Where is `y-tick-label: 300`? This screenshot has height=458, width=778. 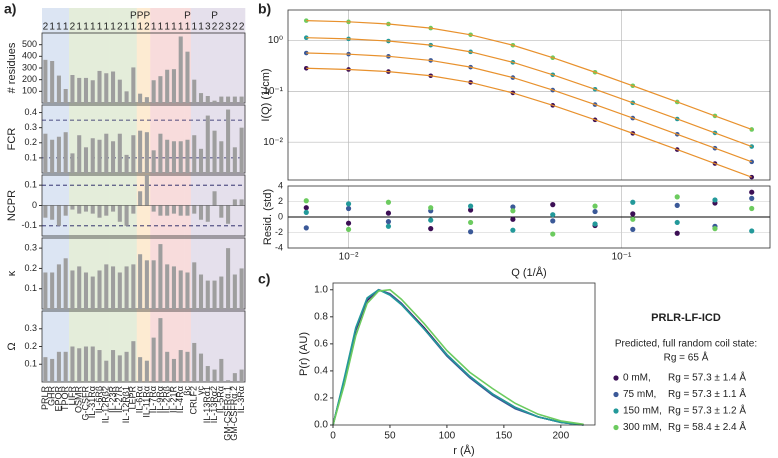
y-tick-label: 300 is located at coordinates (29, 67).